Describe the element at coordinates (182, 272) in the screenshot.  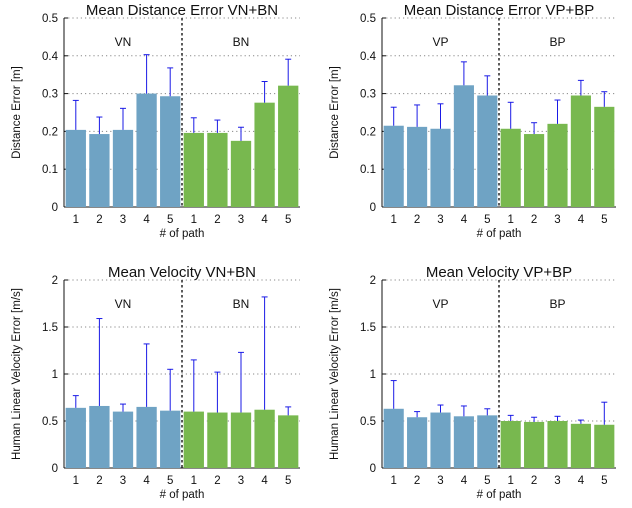
I see `chart-title: Mean Velocity VN+BN` at that location.